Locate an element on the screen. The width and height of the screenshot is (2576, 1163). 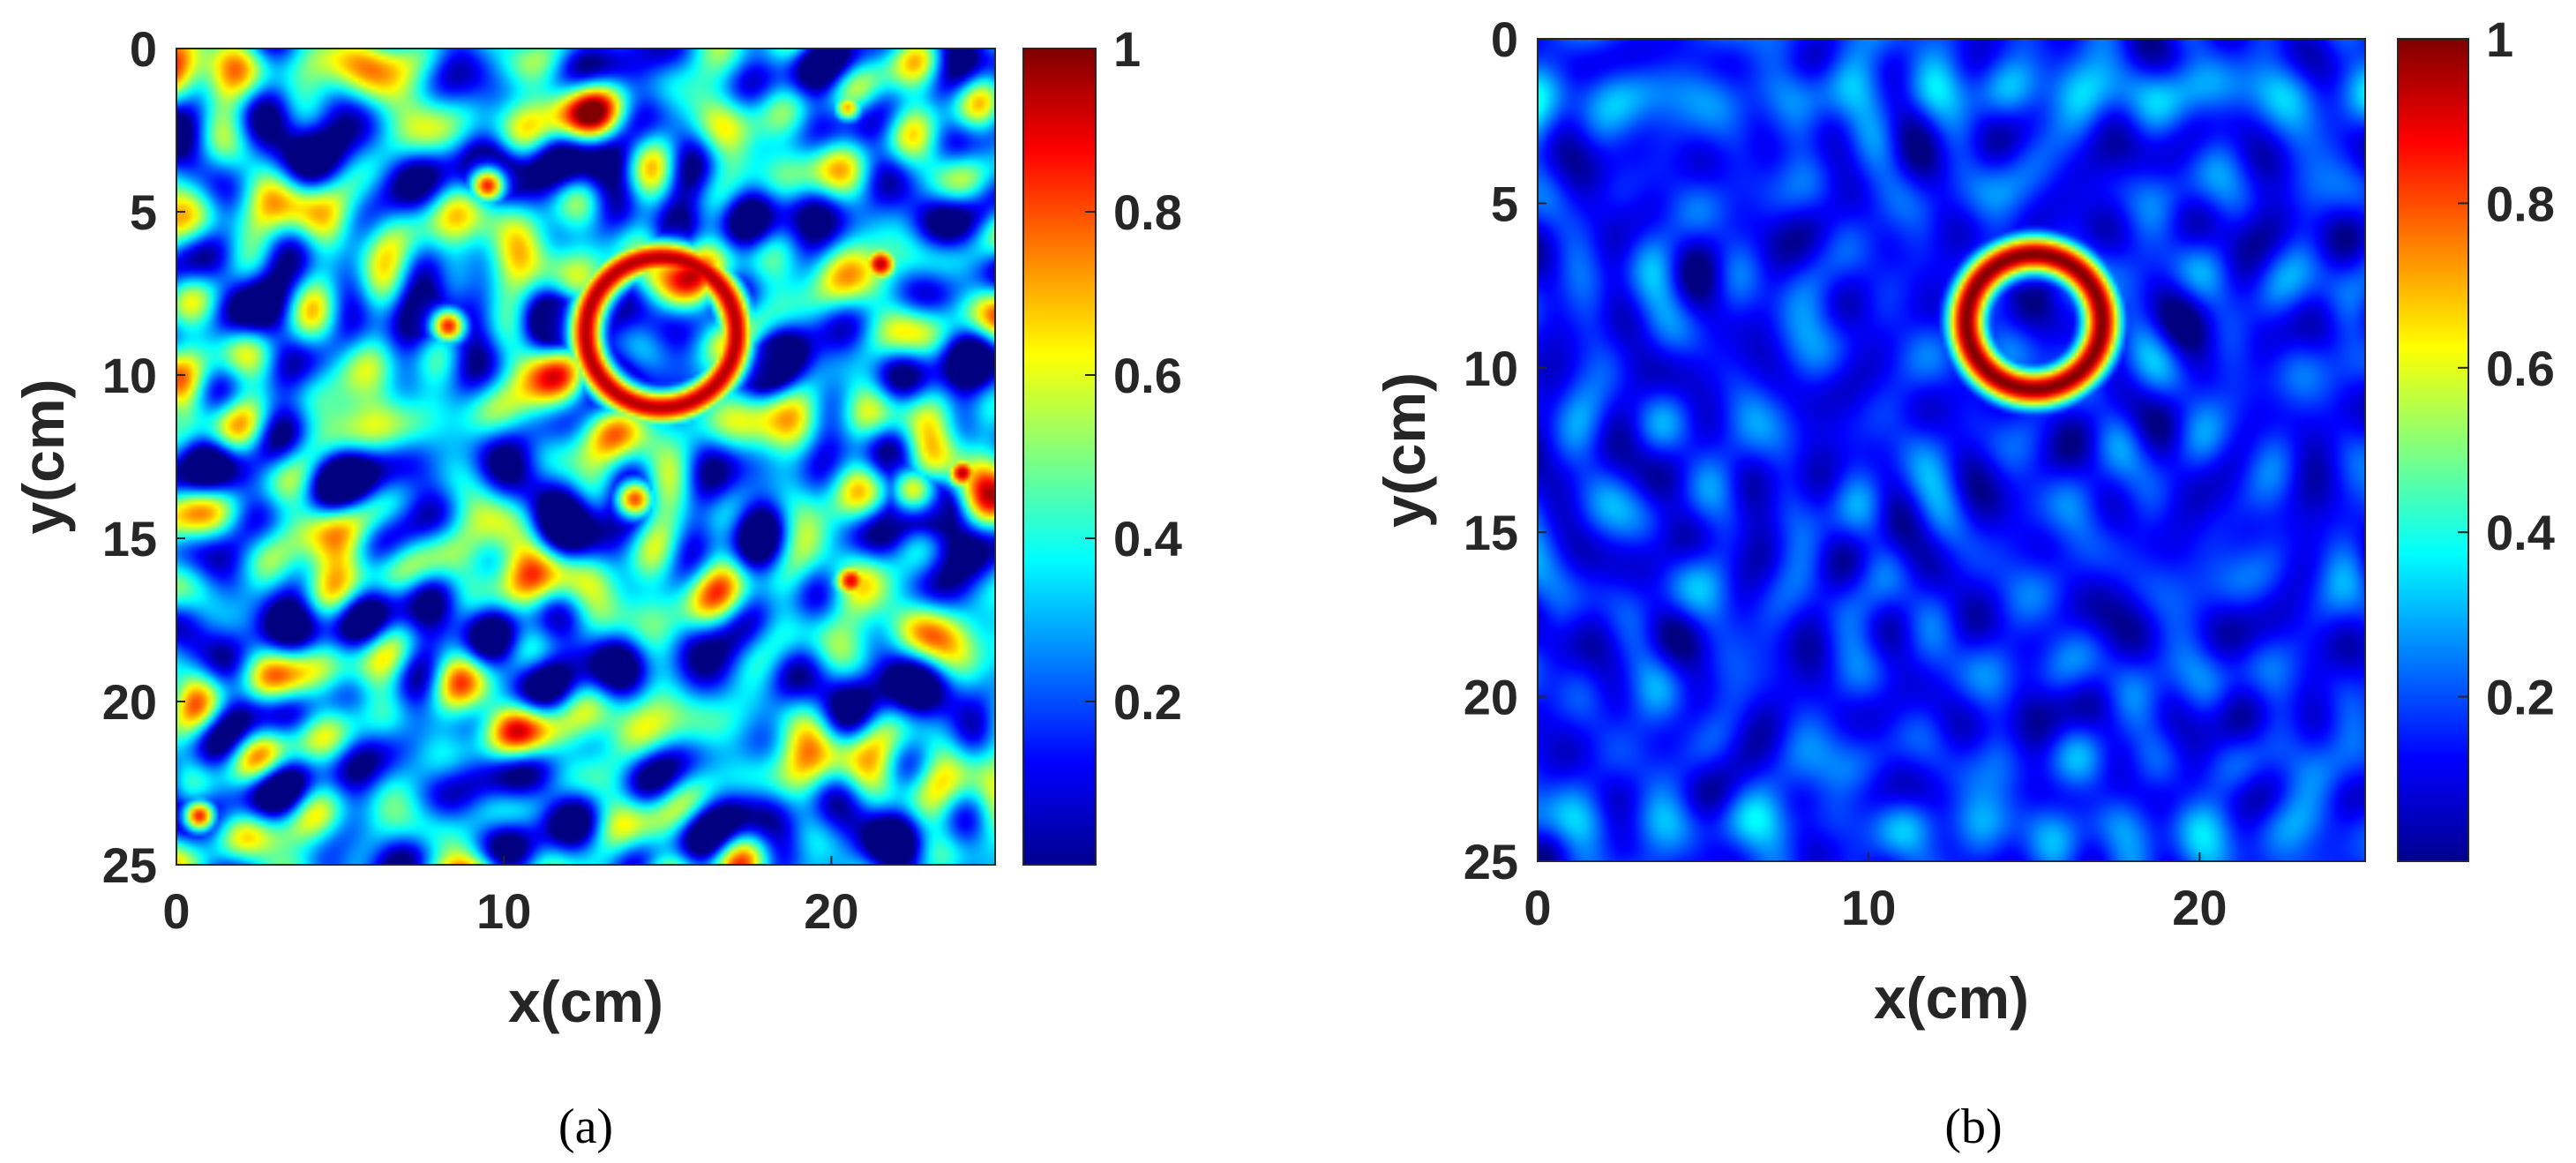
panel-caption: (b) is located at coordinates (1973, 1126).